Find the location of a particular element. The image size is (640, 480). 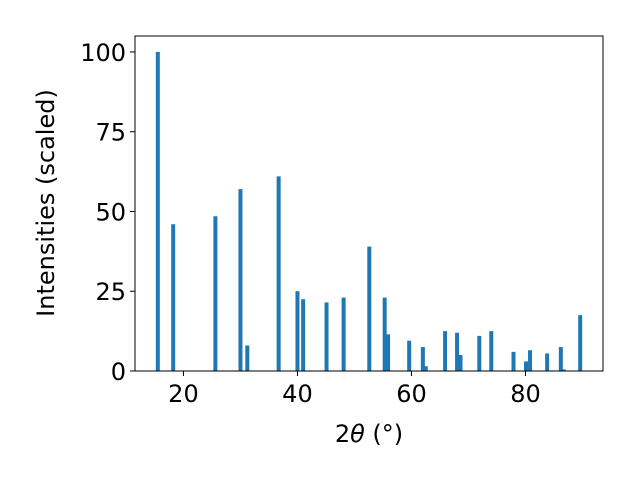

x-tick-label: 60 is located at coordinates (411, 394).